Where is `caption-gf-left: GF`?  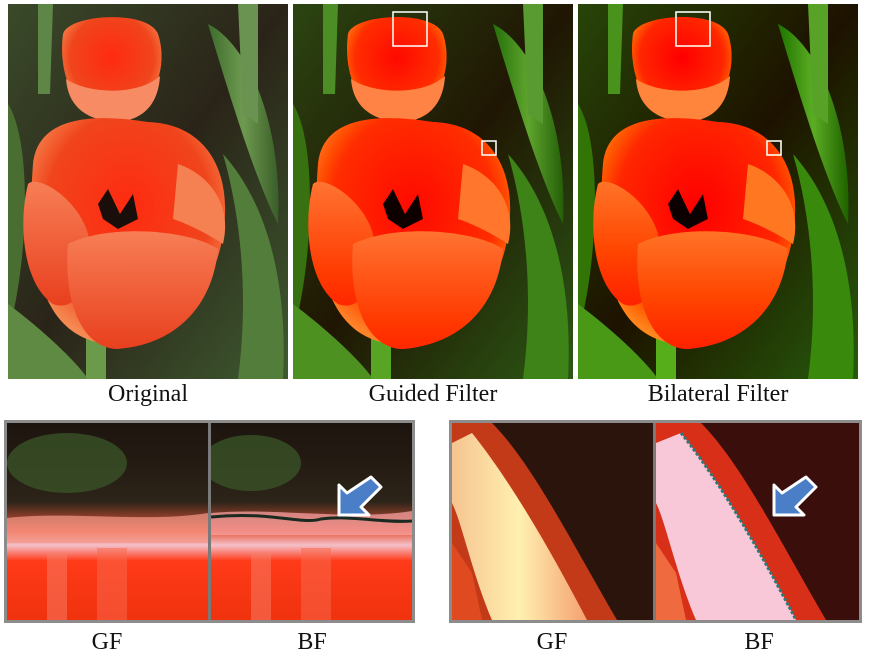
caption-gf-left: GF is located at coordinates (107, 642).